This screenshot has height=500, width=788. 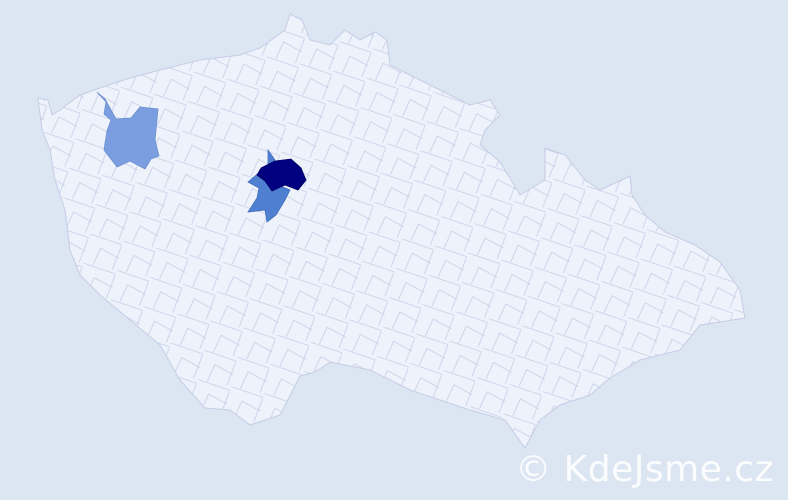 What do you see at coordinates (644, 469) in the screenshot?
I see `watermark: © KdeJsme.cz` at bounding box center [644, 469].